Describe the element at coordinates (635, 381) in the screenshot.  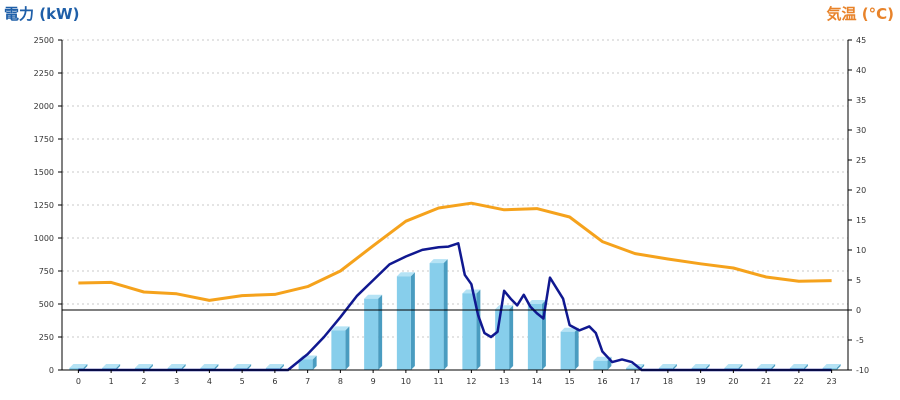
I see `x-tick-label: 17` at that location.